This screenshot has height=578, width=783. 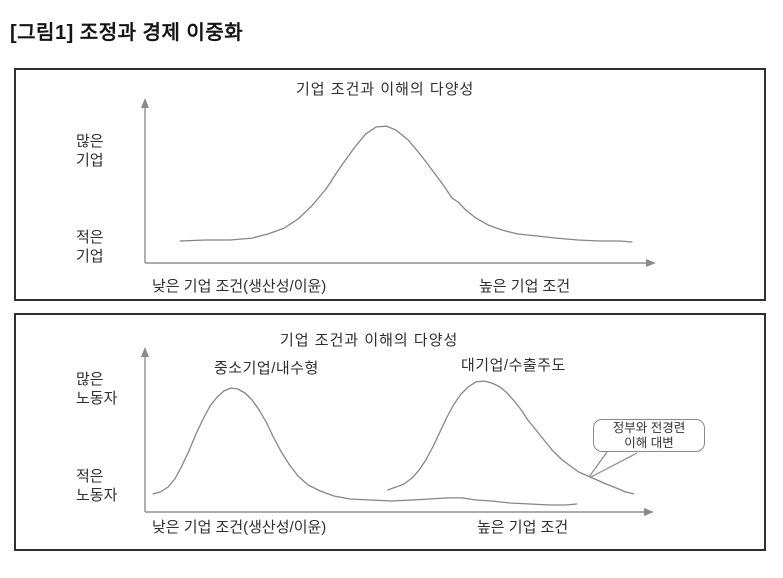 What do you see at coordinates (513, 365) in the screenshot?
I see `large-export-series-label: 대기업/수출주도` at bounding box center [513, 365].